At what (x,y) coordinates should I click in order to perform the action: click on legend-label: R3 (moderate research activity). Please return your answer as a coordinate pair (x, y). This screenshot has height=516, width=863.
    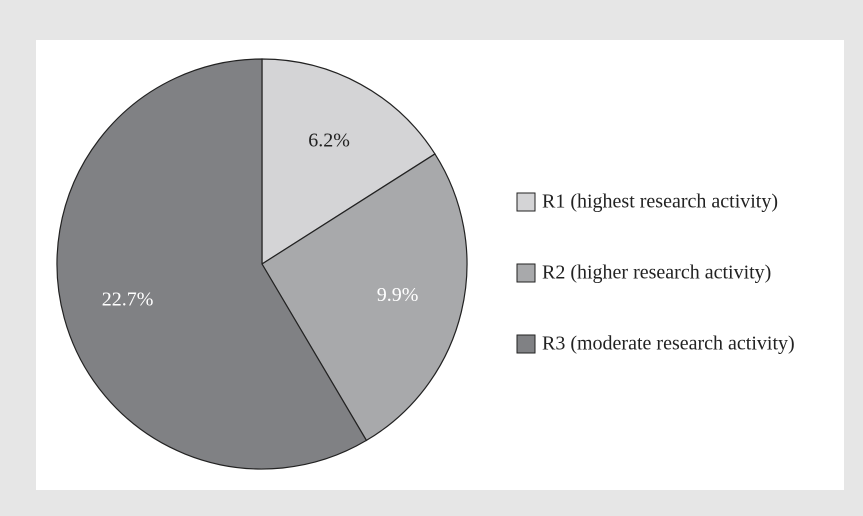
    Looking at the image, I should click on (668, 344).